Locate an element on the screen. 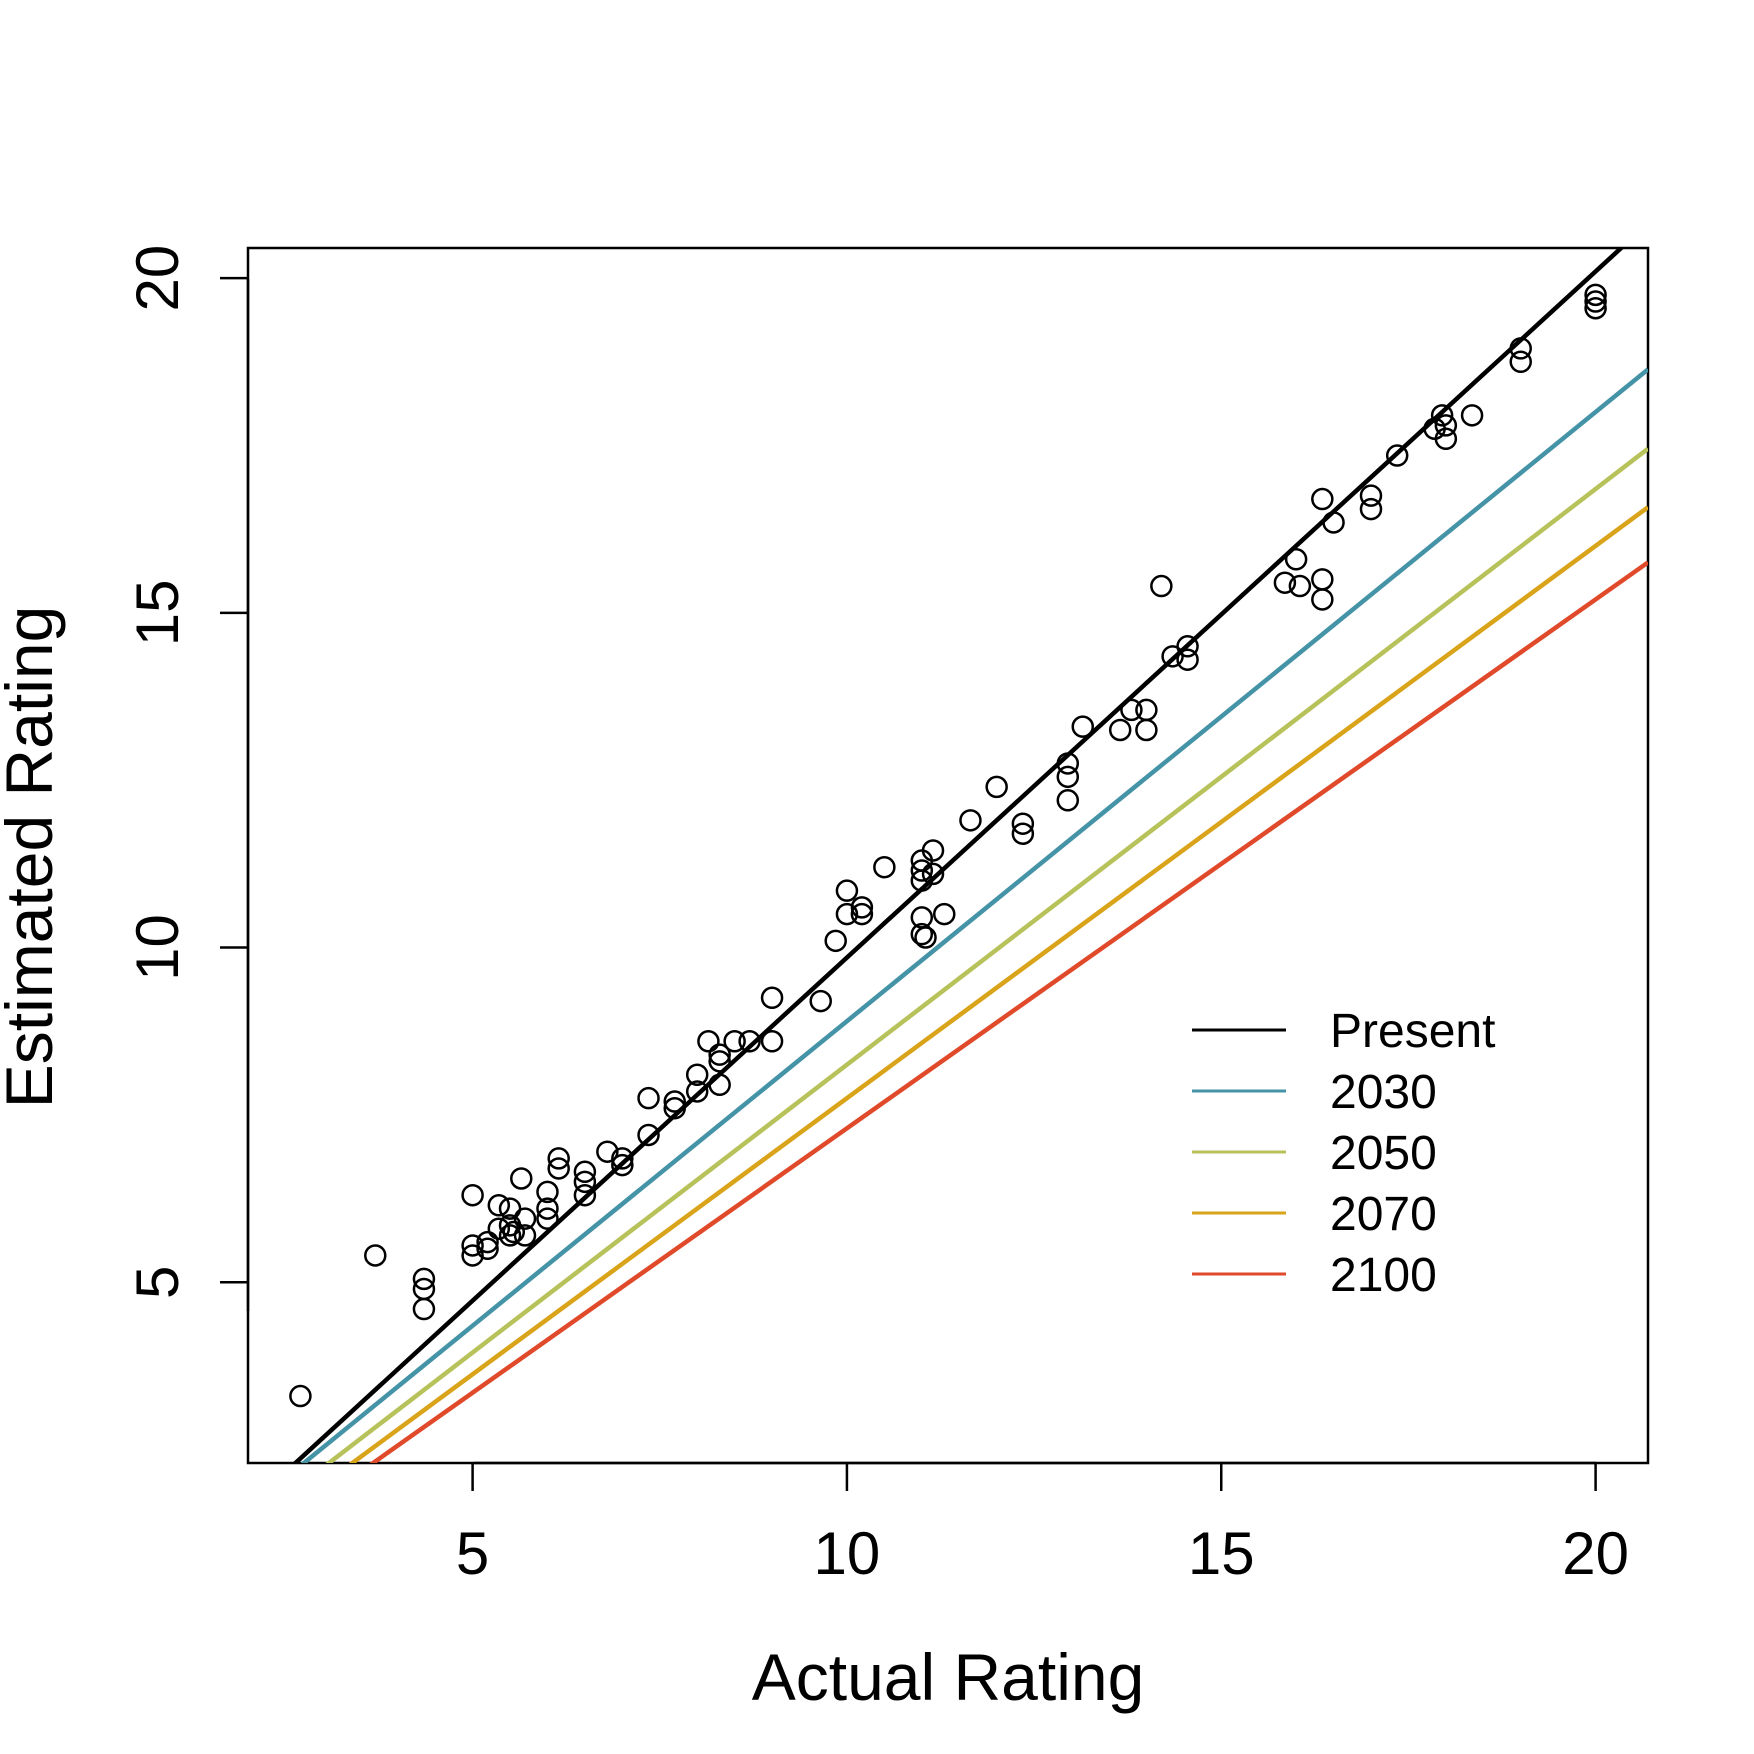 The height and width of the screenshot is (1754, 1754). x-tick-label: 20 is located at coordinates (1595, 1553).